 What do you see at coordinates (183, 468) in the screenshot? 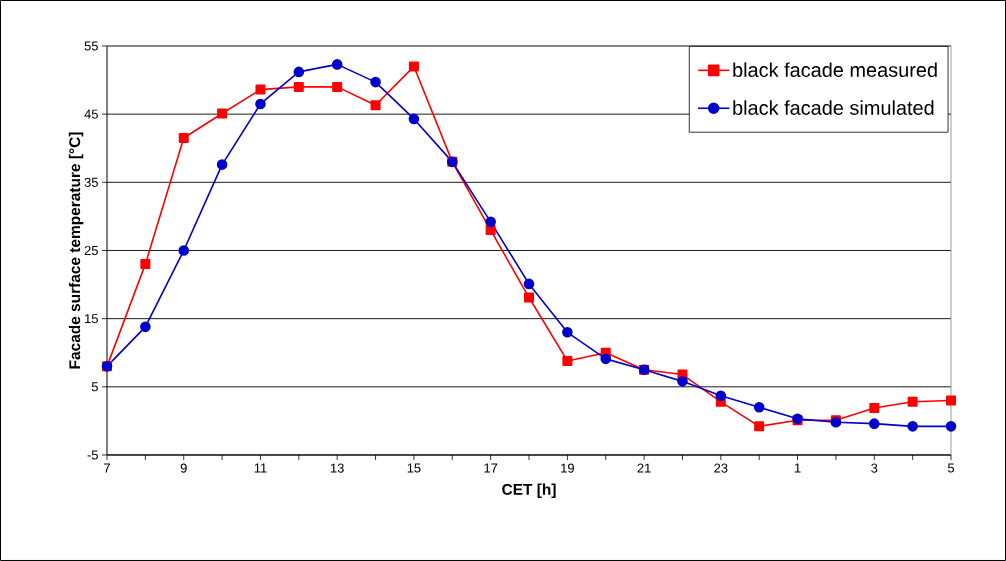
I see `x-tick-label: 9` at bounding box center [183, 468].